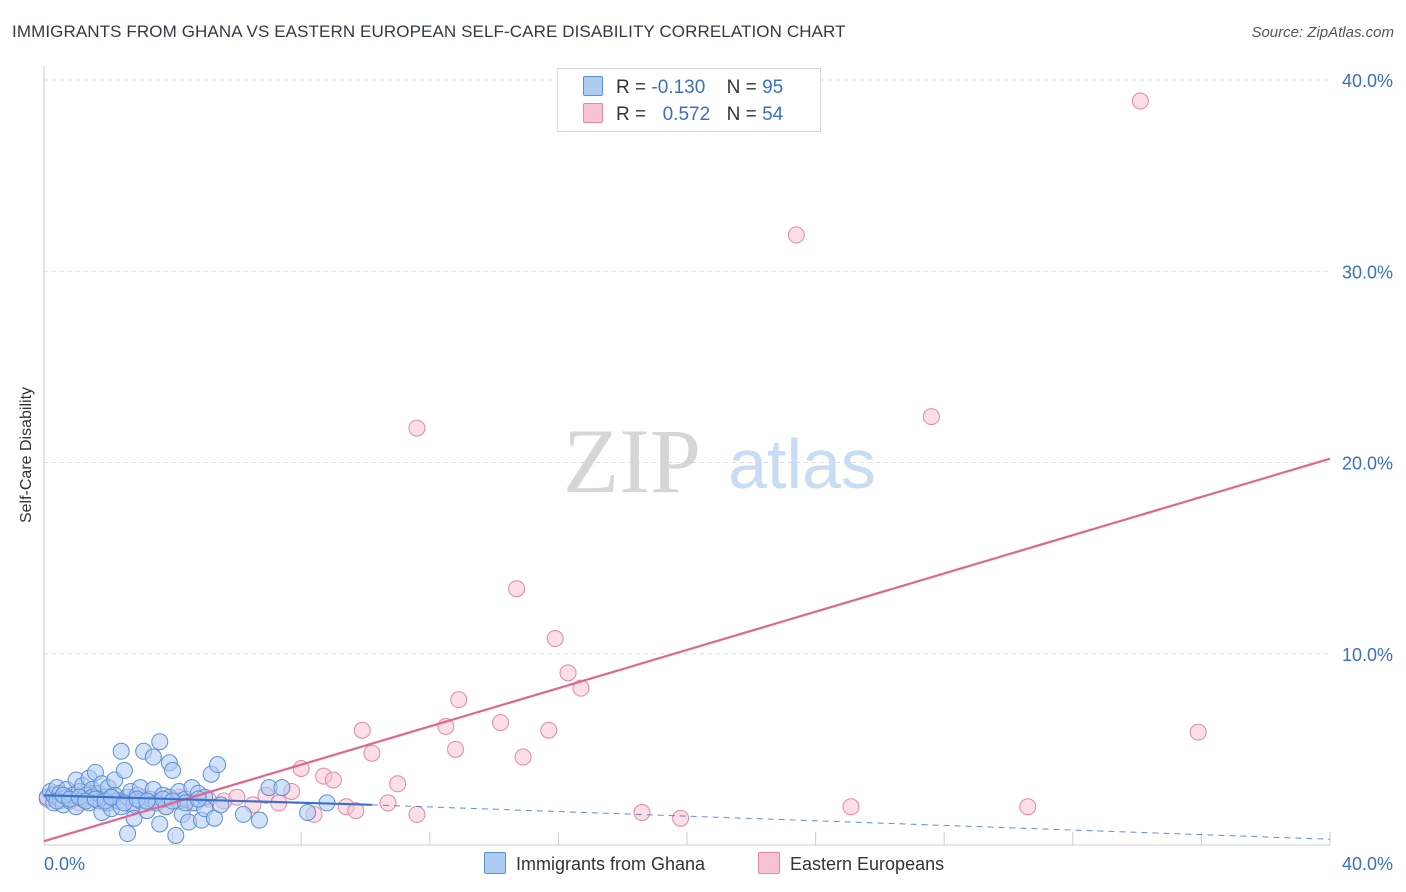 This screenshot has height=892, width=1406. I want to click on bottom-legend-swatch-ghana, so click(495, 863).